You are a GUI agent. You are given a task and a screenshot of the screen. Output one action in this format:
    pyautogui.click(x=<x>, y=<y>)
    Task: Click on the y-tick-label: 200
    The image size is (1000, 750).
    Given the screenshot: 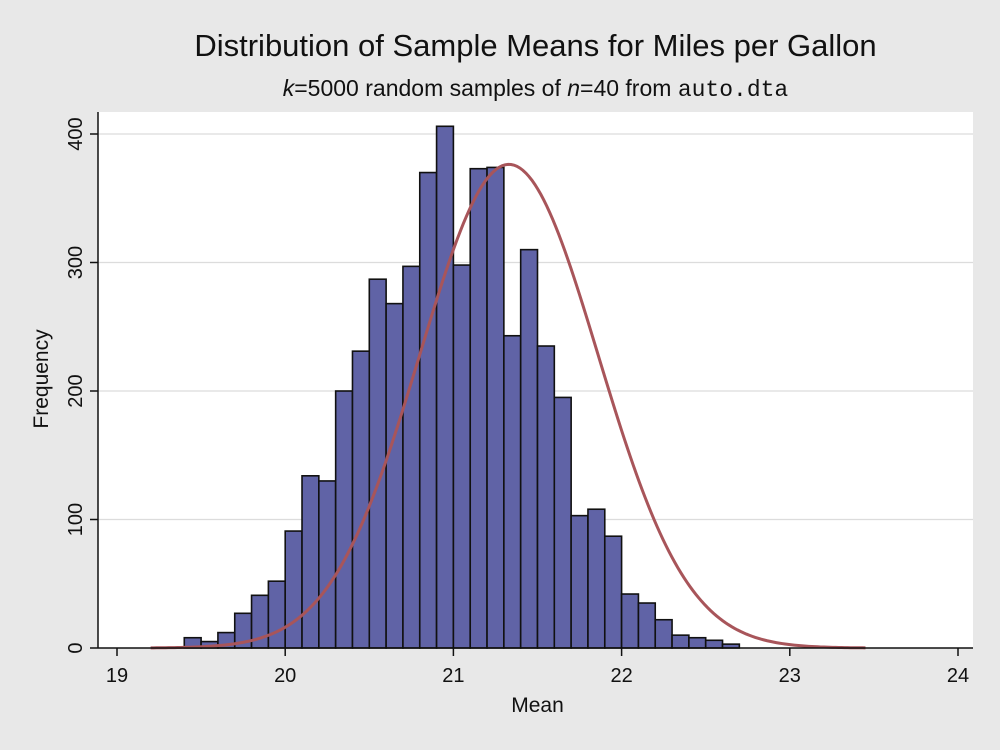 What is the action you would take?
    pyautogui.click(x=76, y=390)
    